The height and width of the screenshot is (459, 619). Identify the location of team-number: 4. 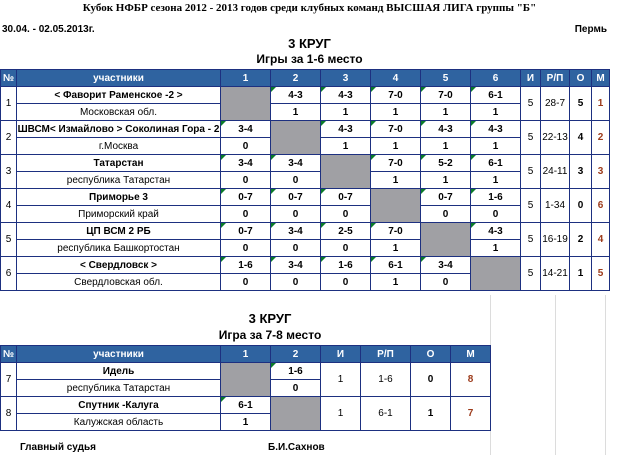
(8, 205).